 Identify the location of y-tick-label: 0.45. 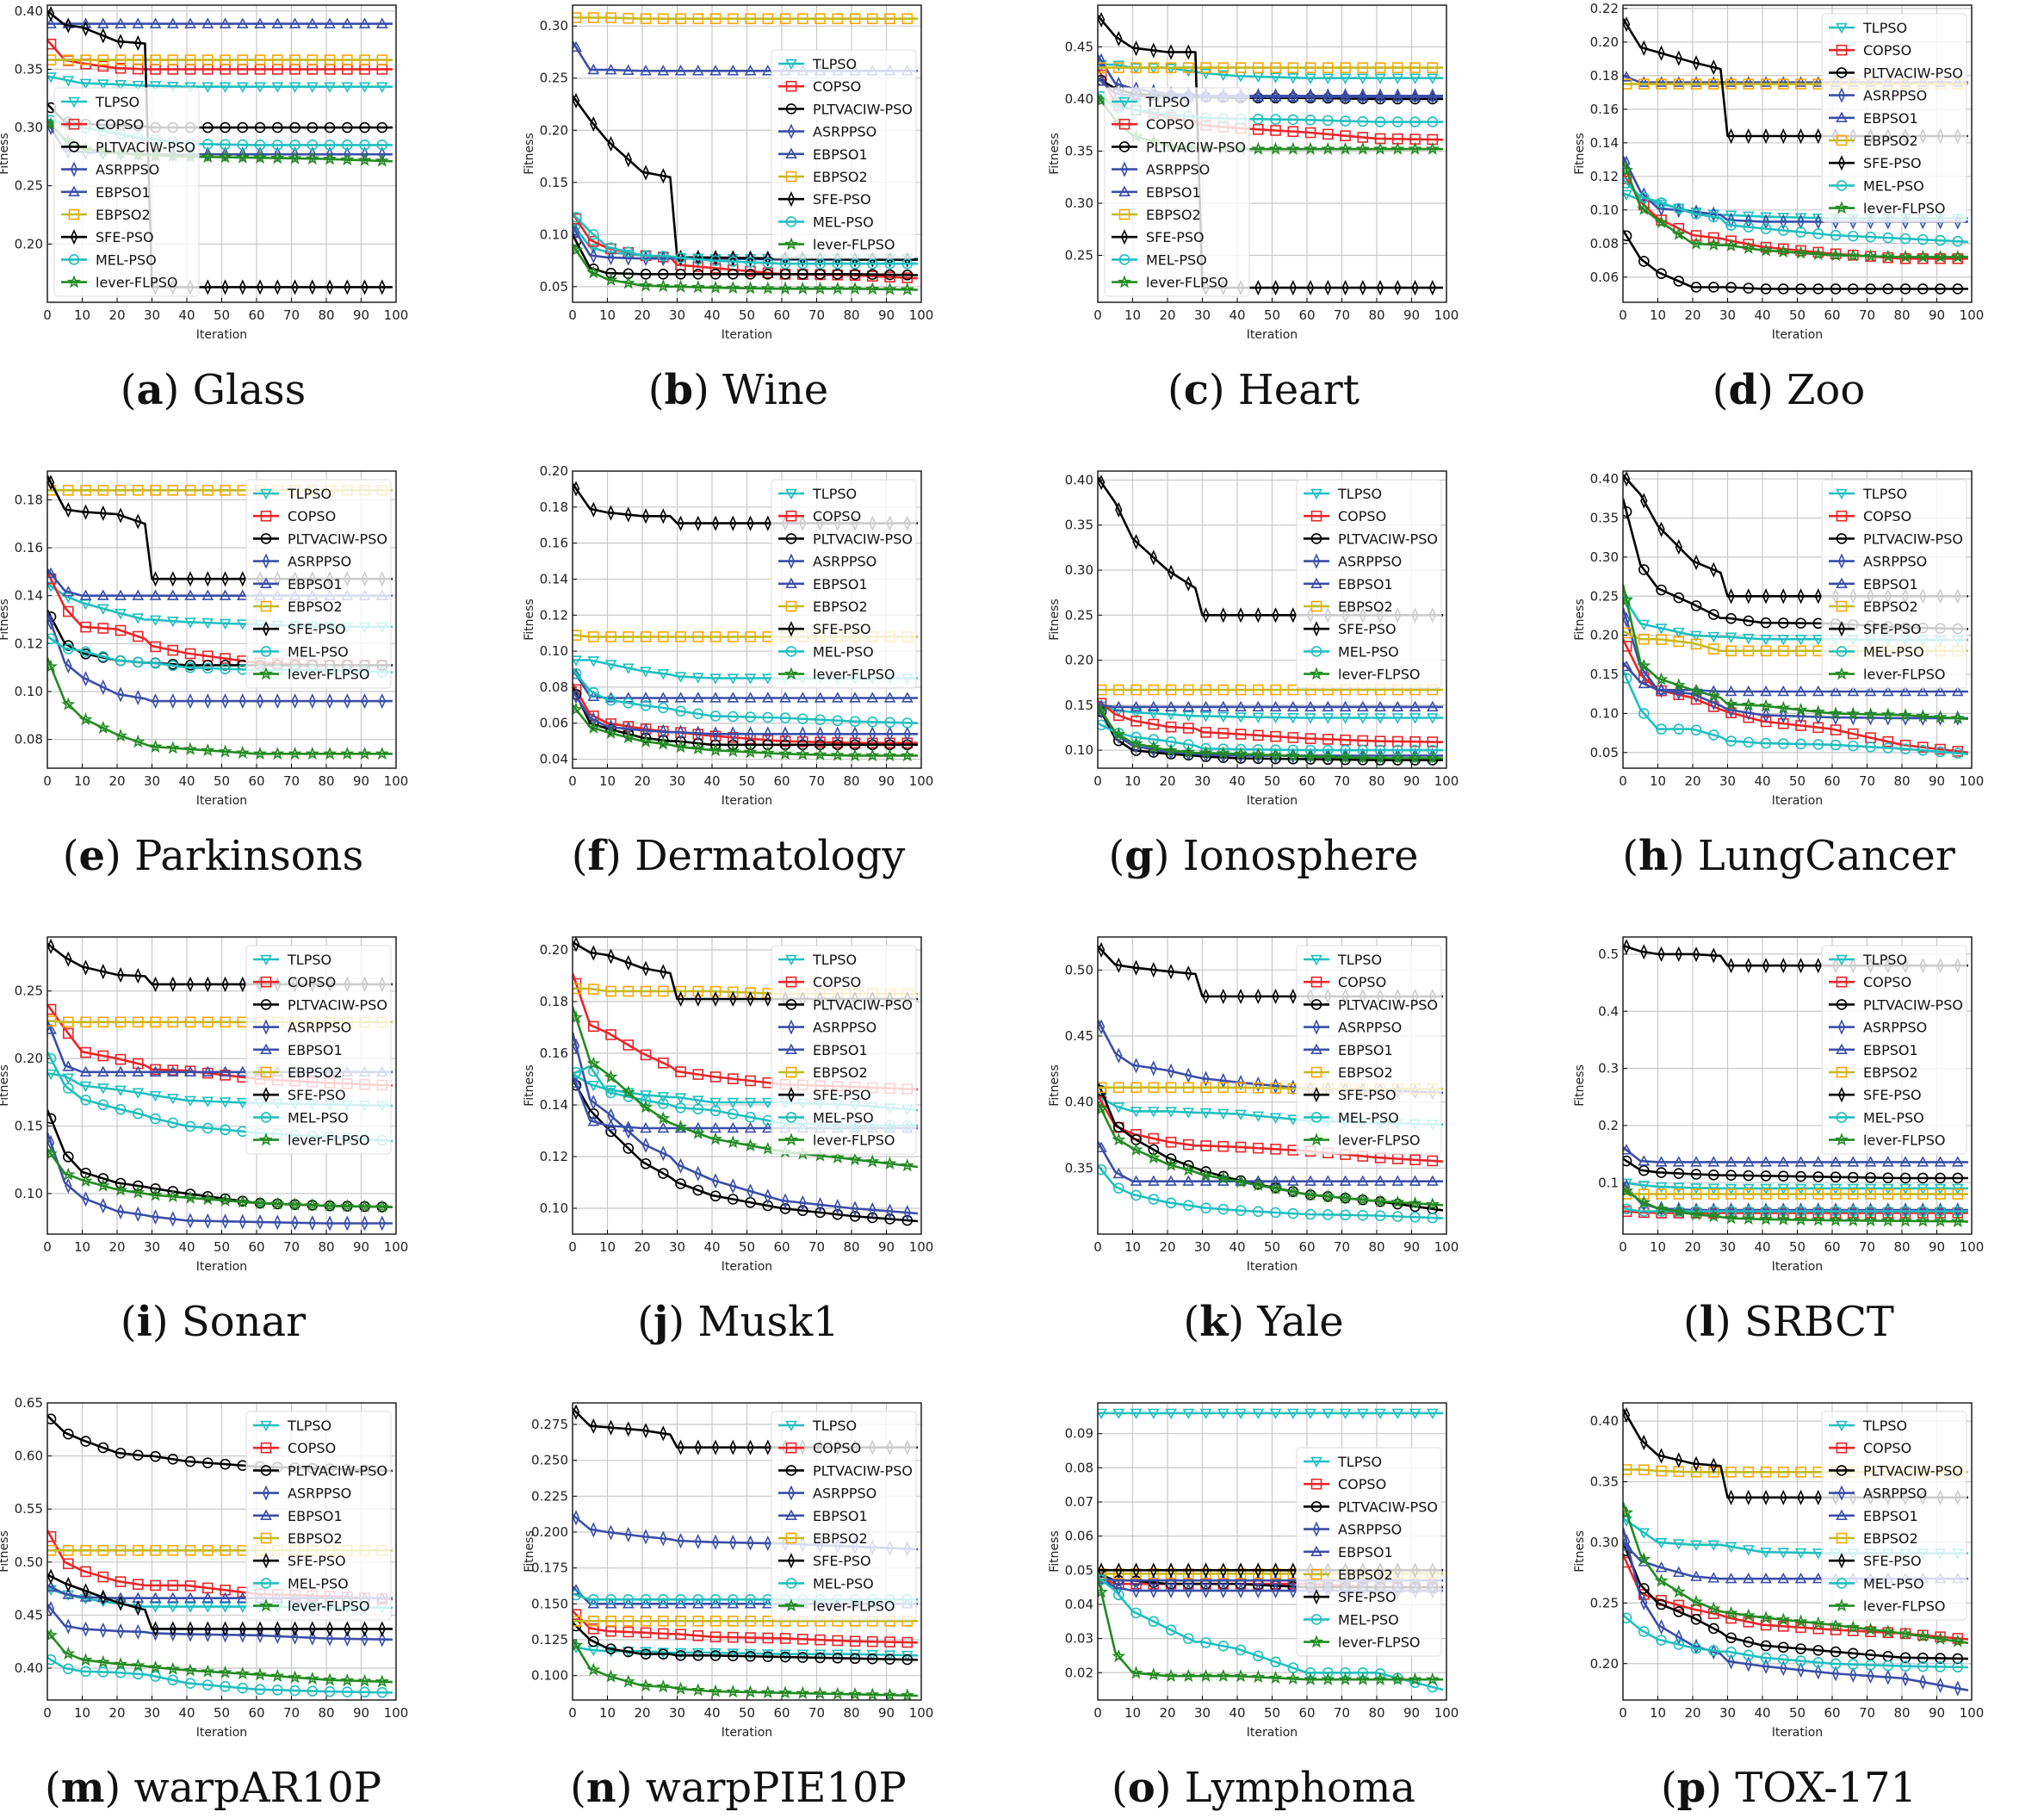
(29, 1615).